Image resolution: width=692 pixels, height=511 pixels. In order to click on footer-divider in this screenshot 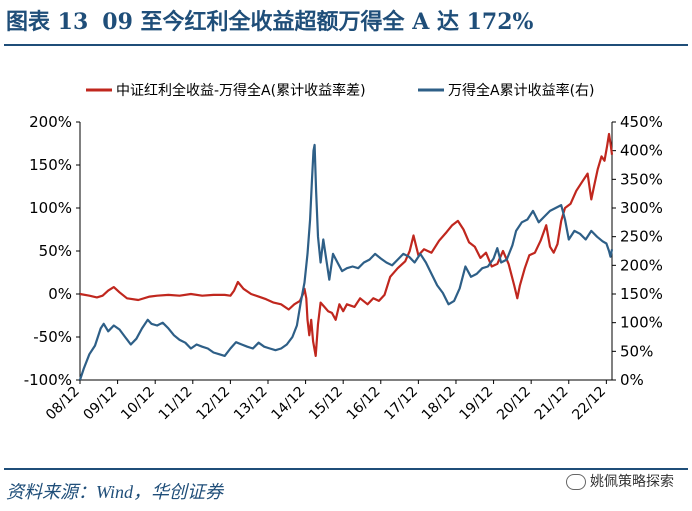, I will do `click(346, 469)`.